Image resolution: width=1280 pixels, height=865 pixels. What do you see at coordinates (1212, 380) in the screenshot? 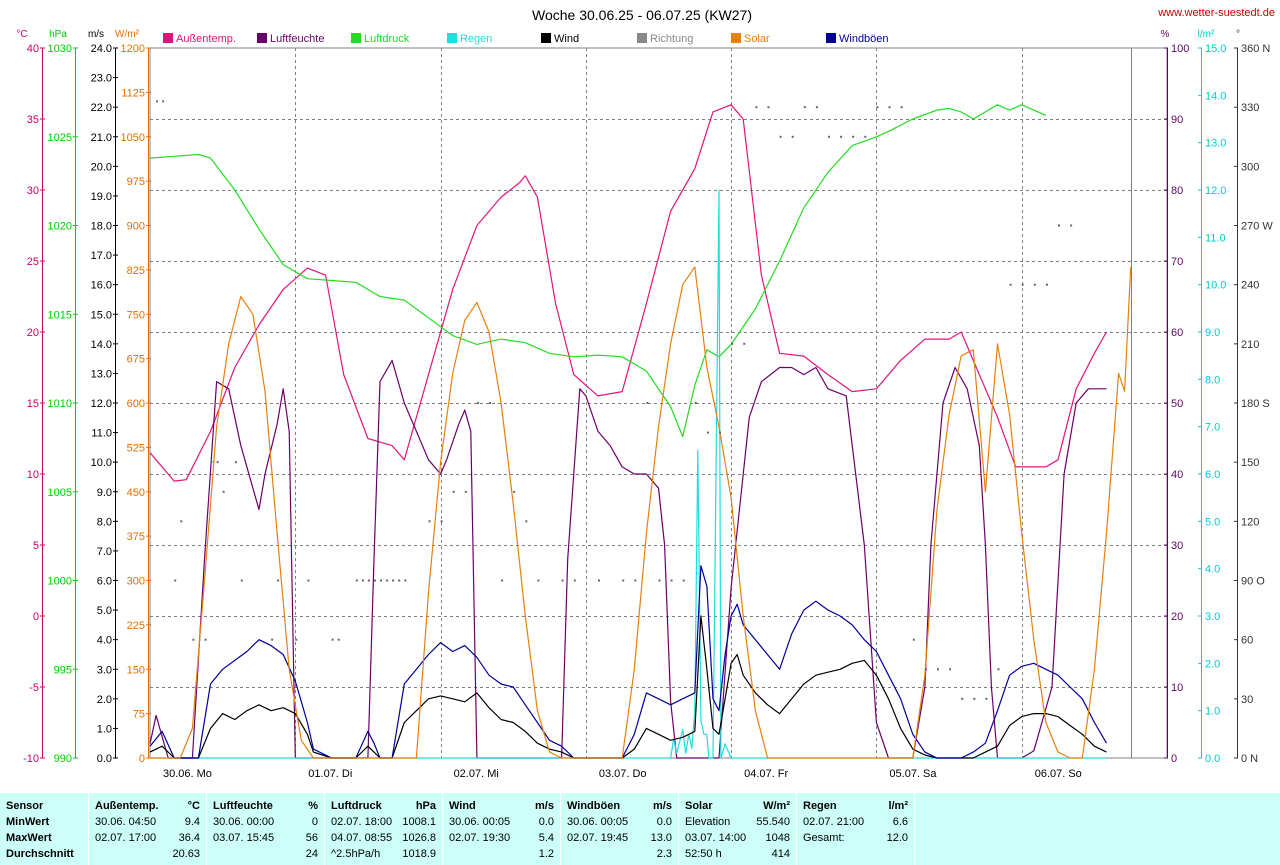
I see `rain-axis-tick-label: 8.0` at bounding box center [1212, 380].